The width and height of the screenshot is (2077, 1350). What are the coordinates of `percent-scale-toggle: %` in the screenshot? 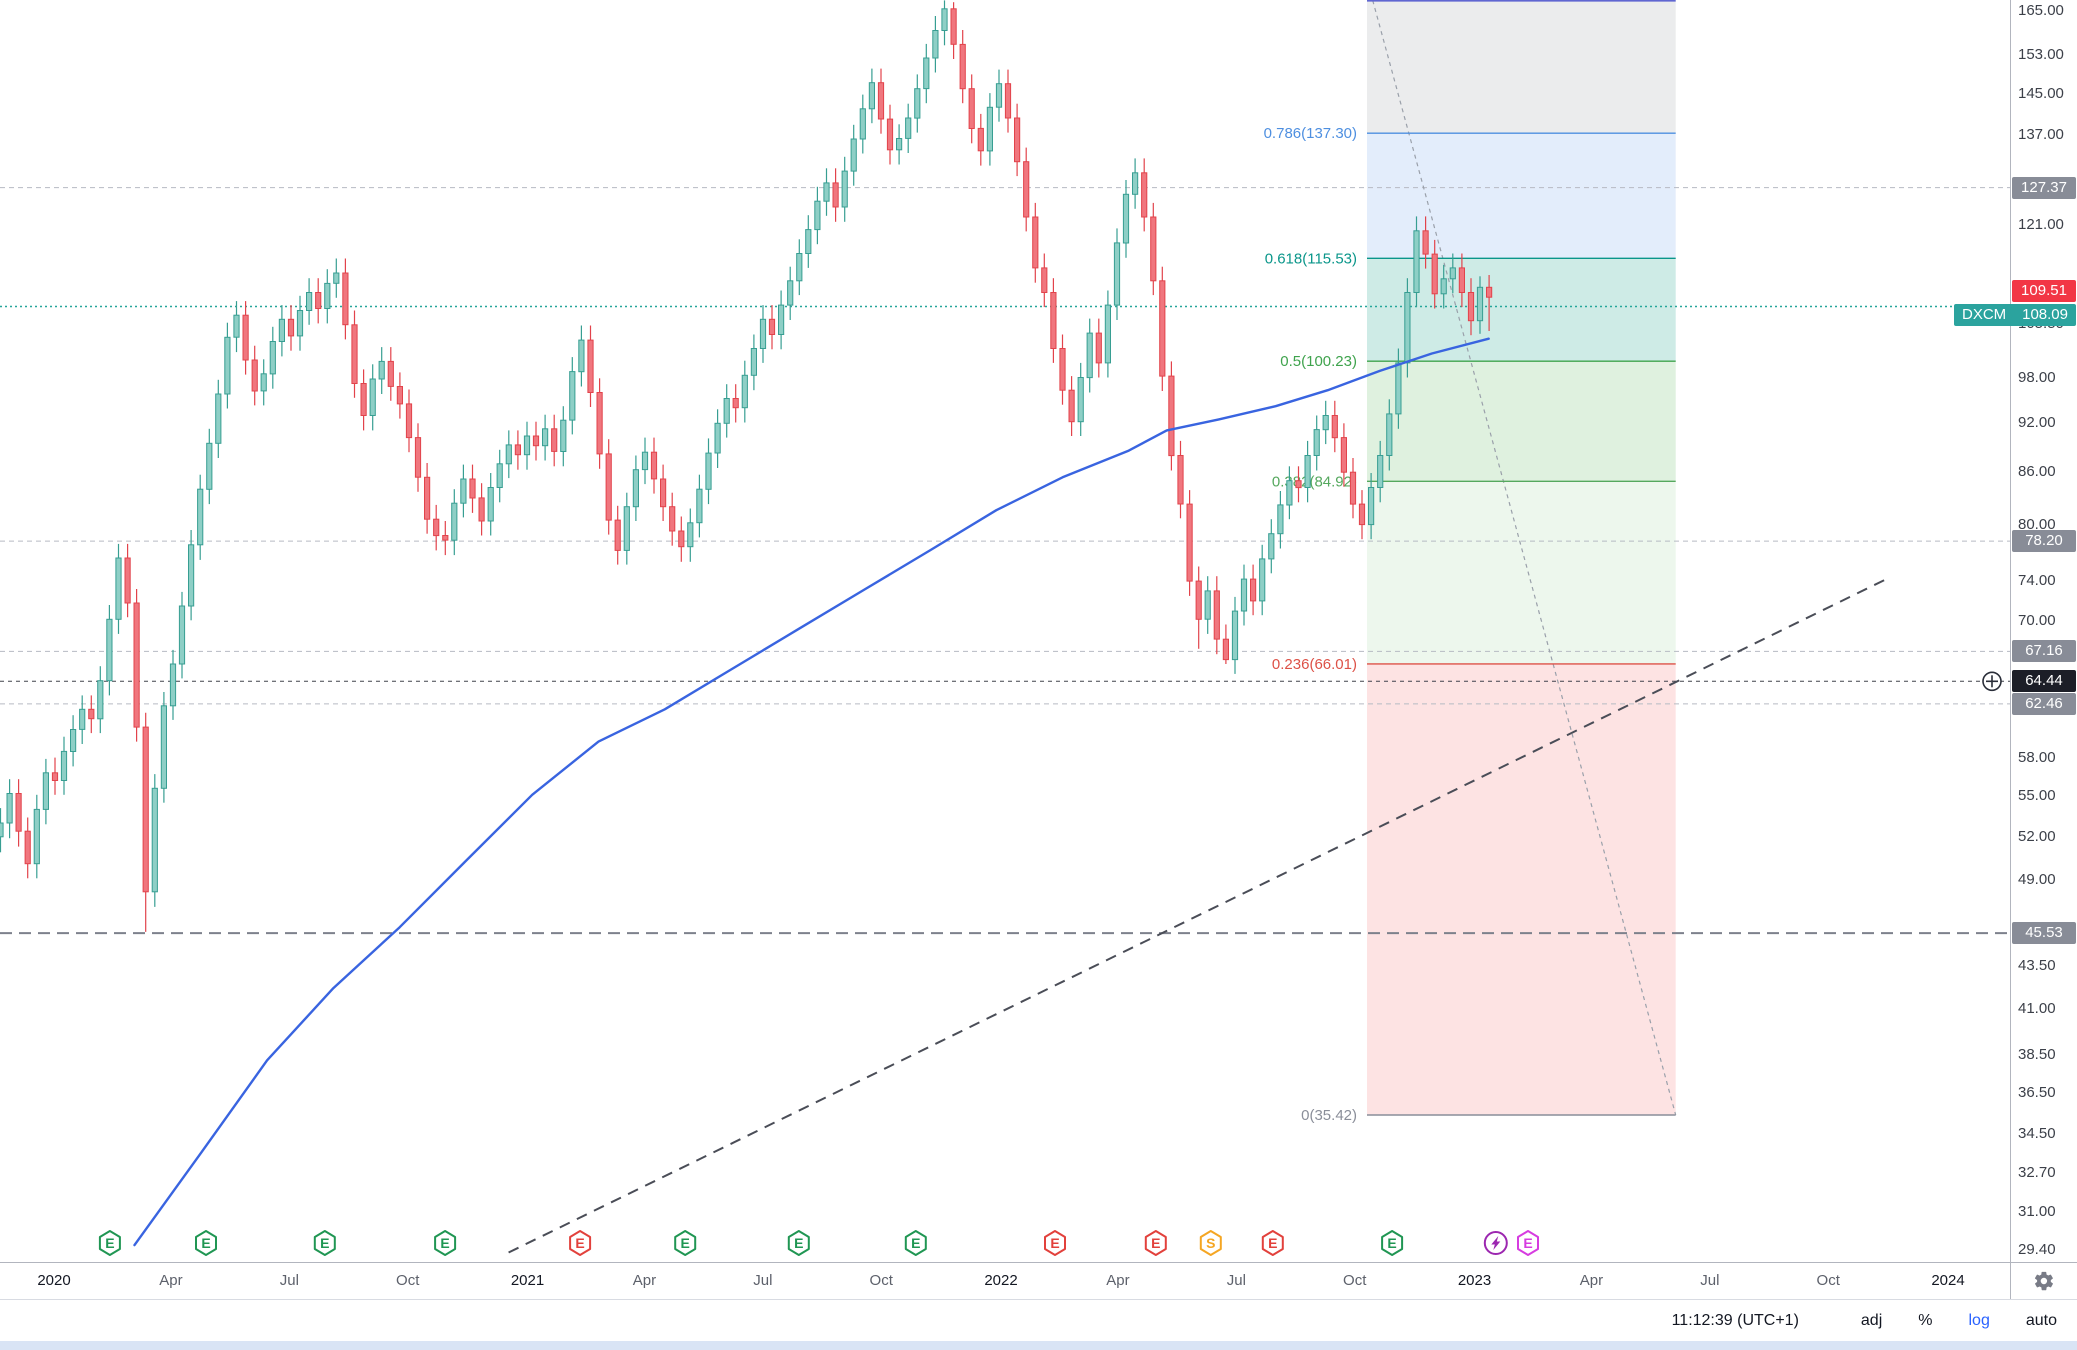 It's located at (1925, 1320).